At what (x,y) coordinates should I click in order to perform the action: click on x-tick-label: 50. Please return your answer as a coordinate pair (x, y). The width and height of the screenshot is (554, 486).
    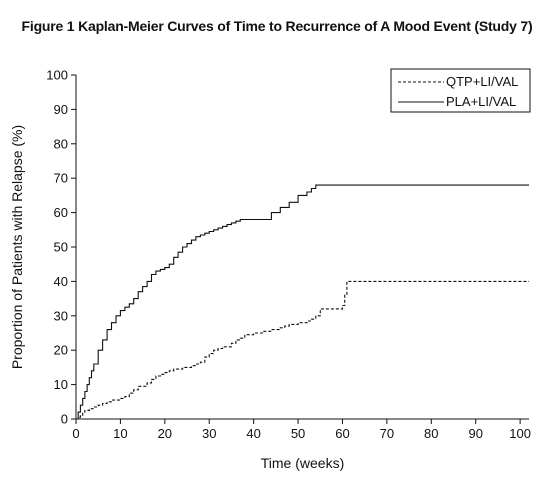
    Looking at the image, I should click on (298, 433).